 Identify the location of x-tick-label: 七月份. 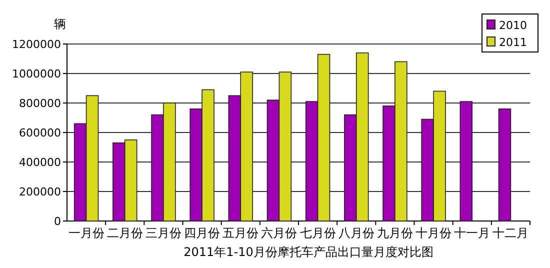
(318, 233).